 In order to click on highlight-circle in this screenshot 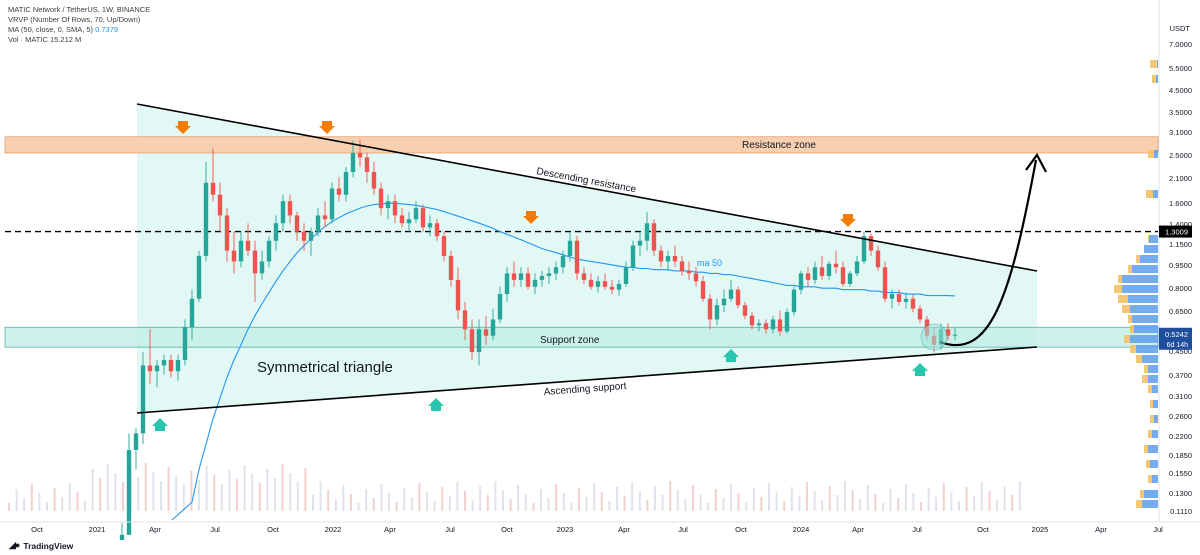, I will do `click(934, 337)`.